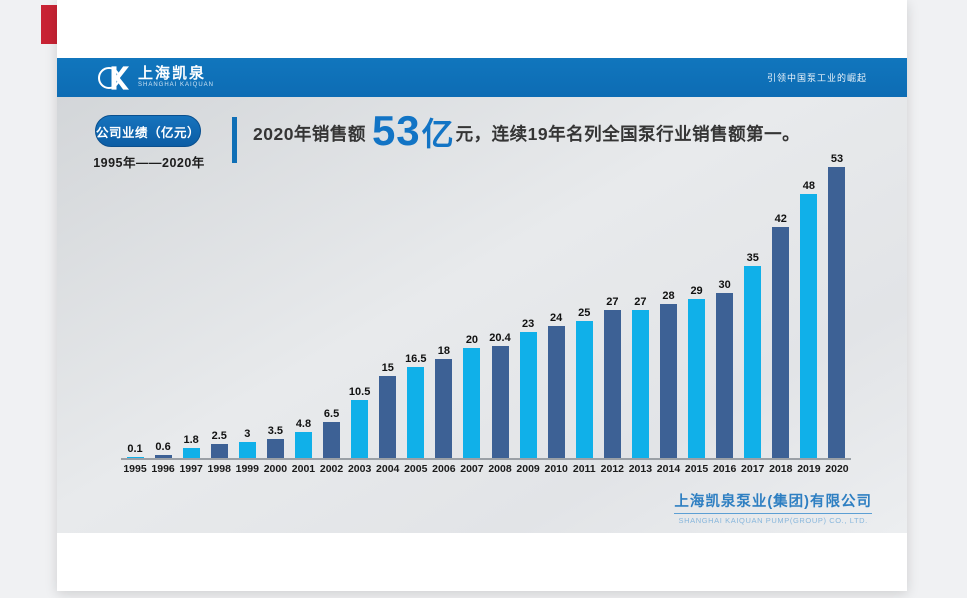 This screenshot has width=967, height=598. I want to click on bar-value-label: 0.6, so click(163, 446).